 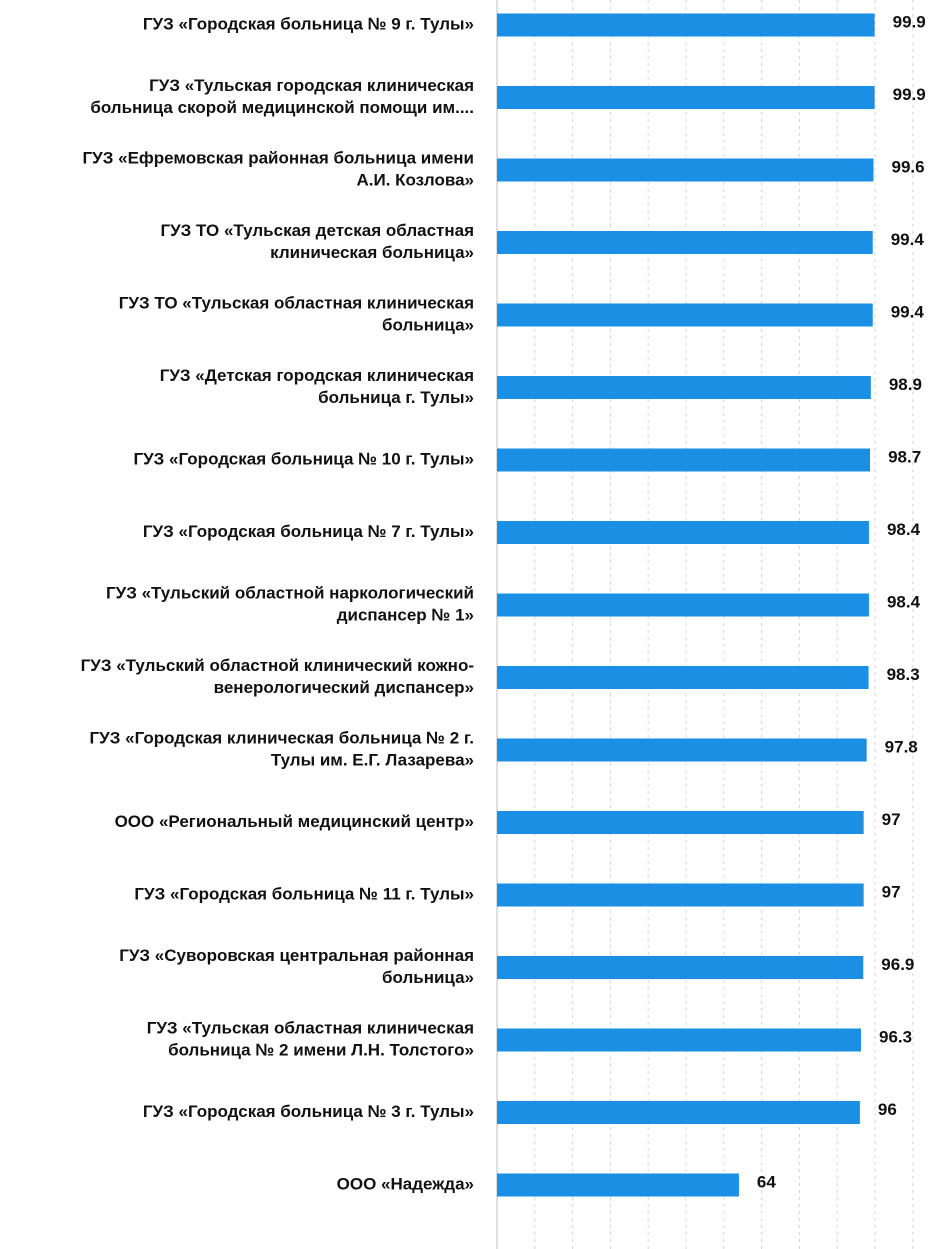 I want to click on category-label-line: больница г. Тулы», so click(x=396, y=397).